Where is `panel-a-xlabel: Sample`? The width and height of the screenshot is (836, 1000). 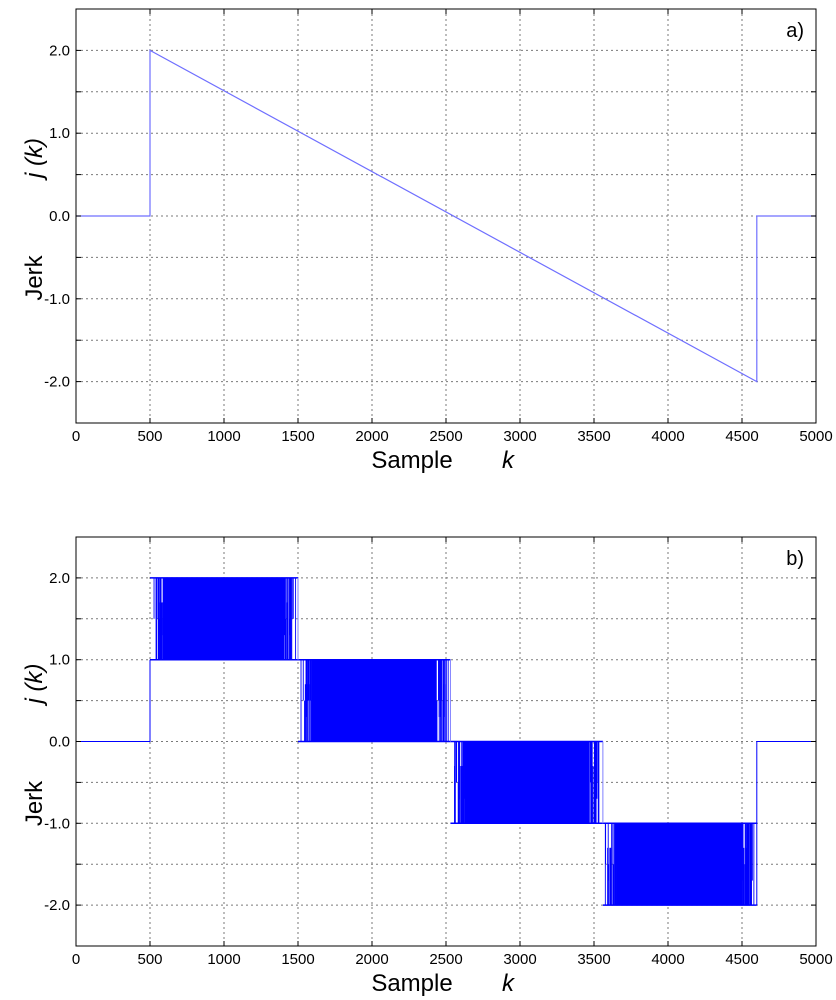 panel-a-xlabel: Sample is located at coordinates (411, 460).